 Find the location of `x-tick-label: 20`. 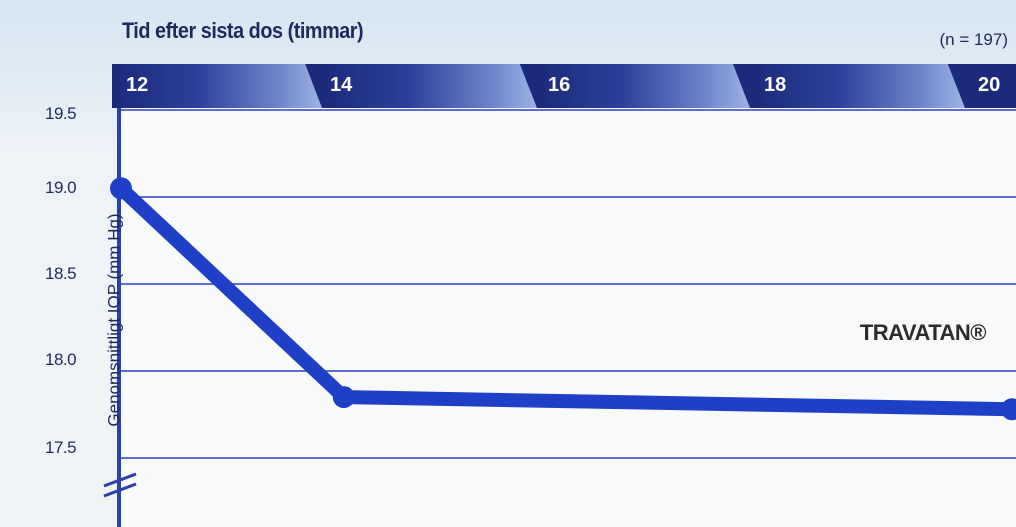

x-tick-label: 20 is located at coordinates (989, 85).